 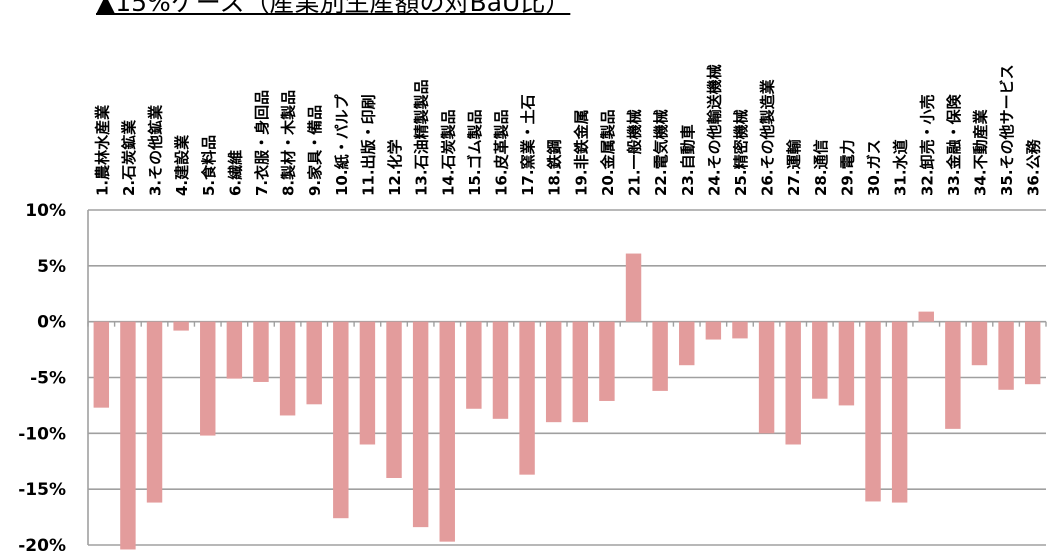 I want to click on category-label: 34.不動産業, so click(x=980, y=152).